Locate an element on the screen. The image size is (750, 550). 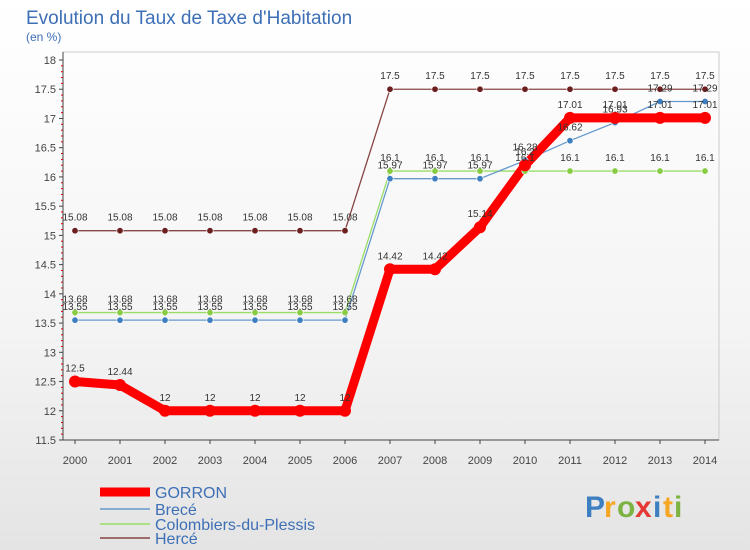
x-tick-label: 2008 is located at coordinates (435, 461).